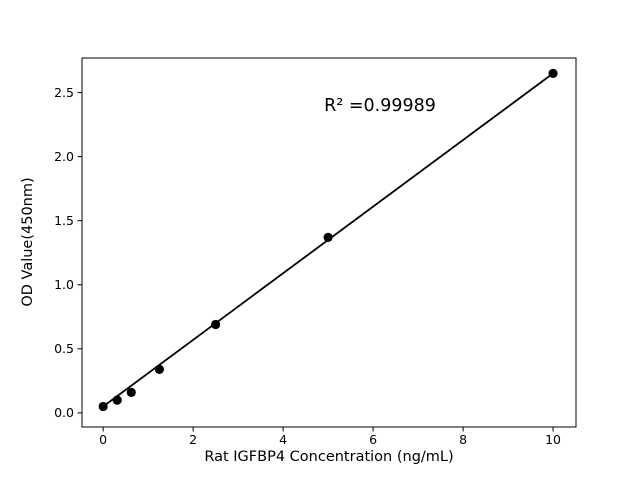 This screenshot has width=640, height=480. I want to click on x-tick-label: 8, so click(463, 439).